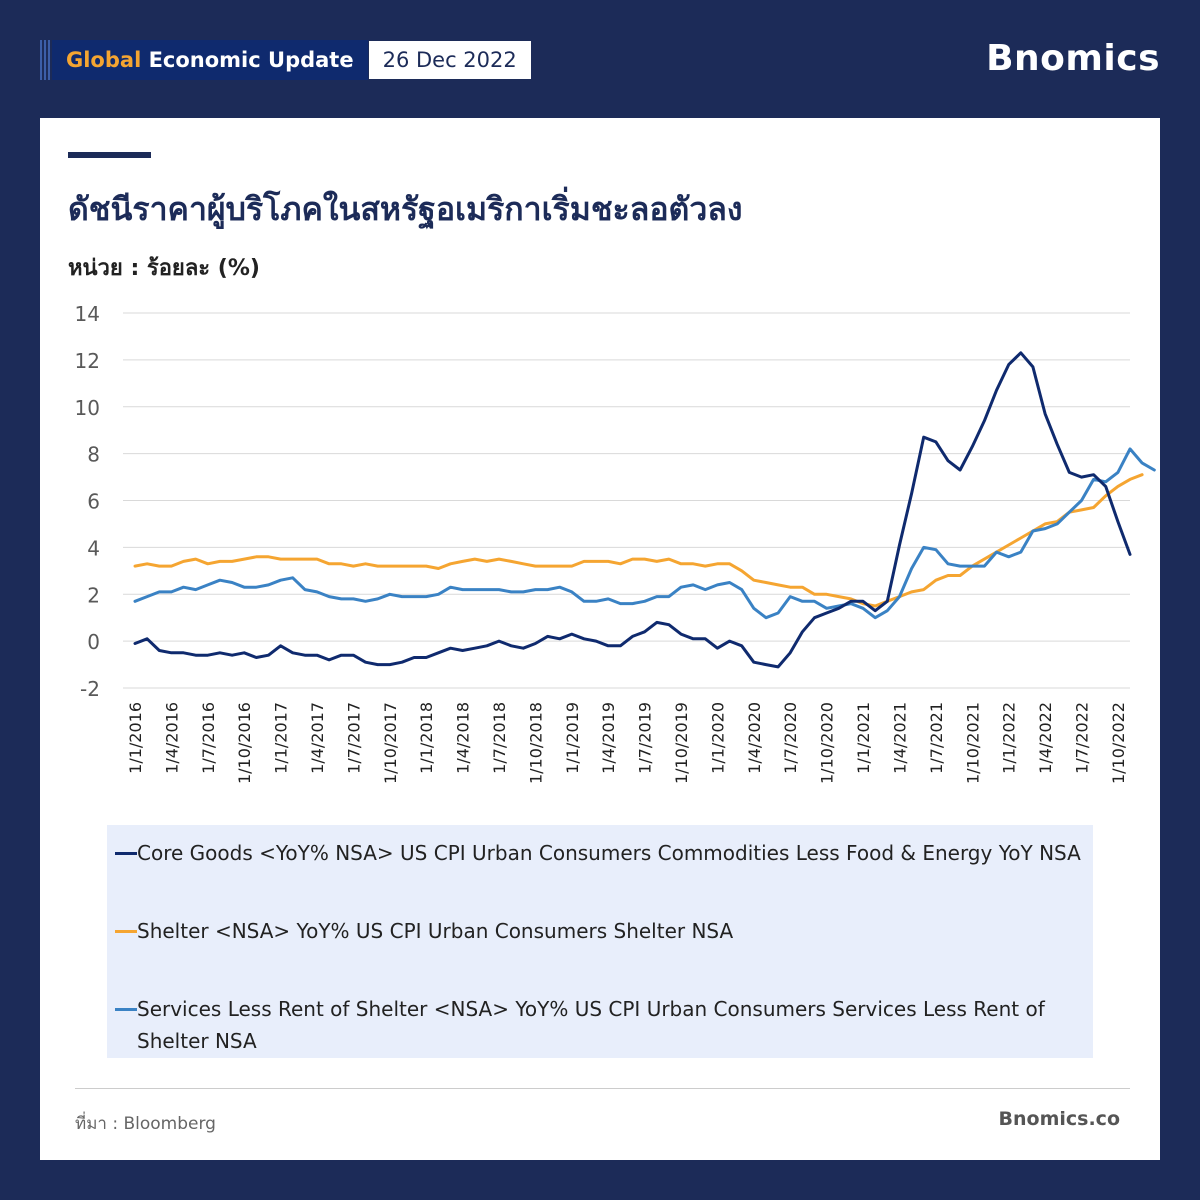  Describe the element at coordinates (208, 738) in the screenshot. I see `x-tick-label: 1/7/2016` at that location.